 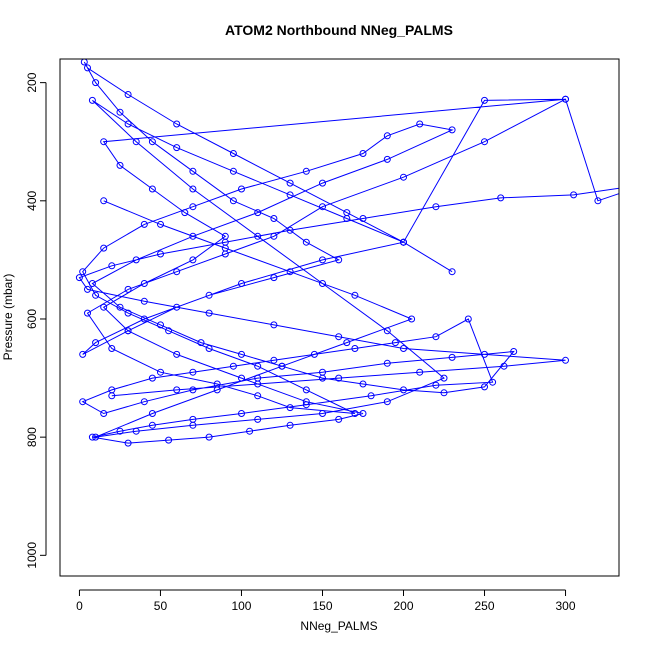 I want to click on x-tick-label: 0, so click(x=79, y=606).